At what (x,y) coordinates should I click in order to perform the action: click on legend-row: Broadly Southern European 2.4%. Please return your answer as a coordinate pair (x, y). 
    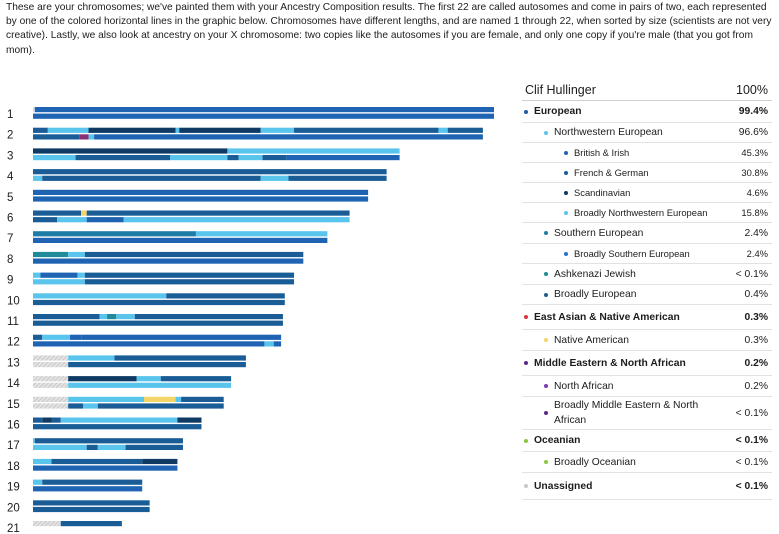
    Looking at the image, I should click on (647, 254).